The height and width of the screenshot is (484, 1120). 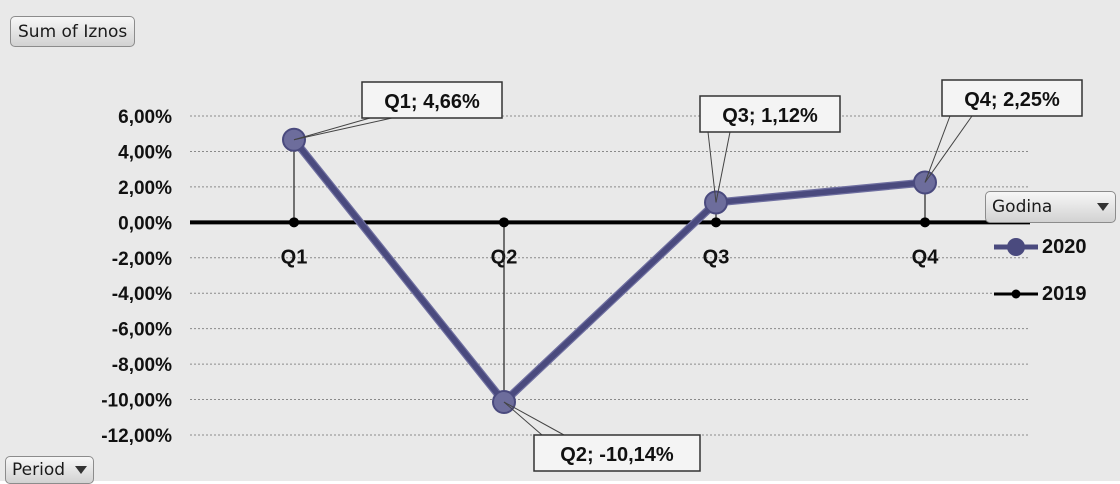 What do you see at coordinates (39, 470) in the screenshot?
I see `axis-field-label: Period` at bounding box center [39, 470].